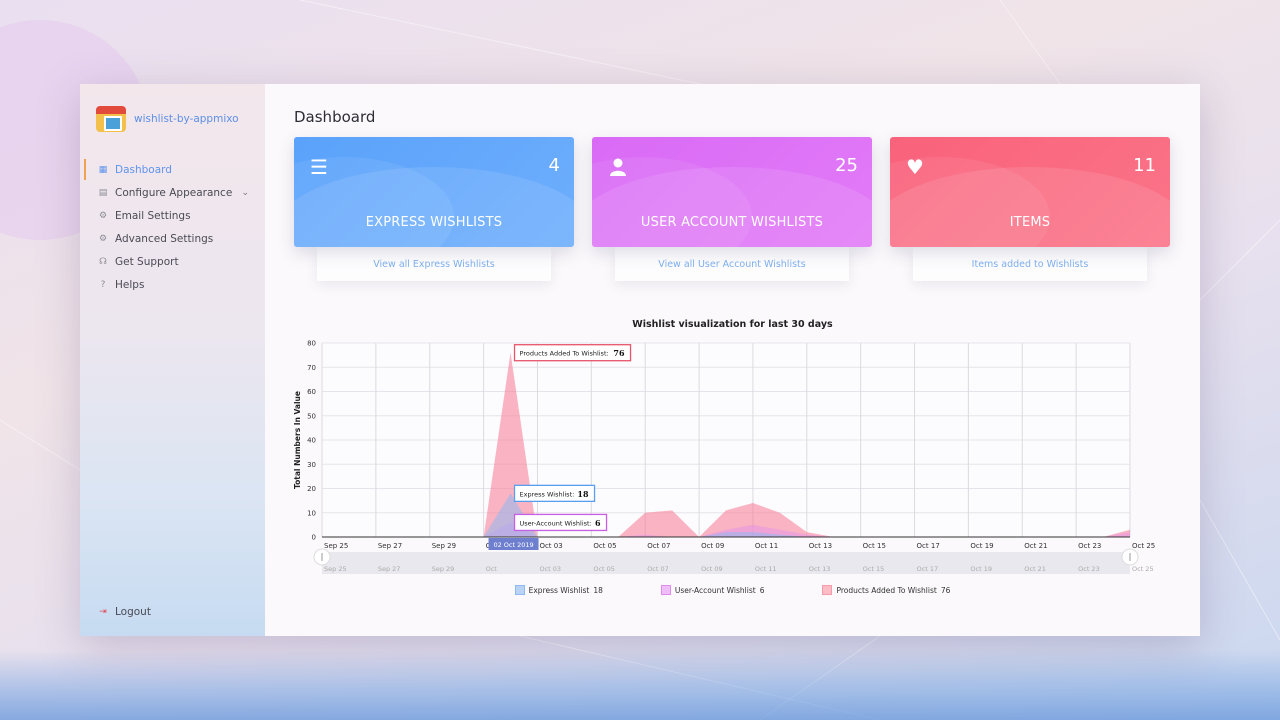  I want to click on navigator-tick-label: Oct 21, so click(1035, 569).